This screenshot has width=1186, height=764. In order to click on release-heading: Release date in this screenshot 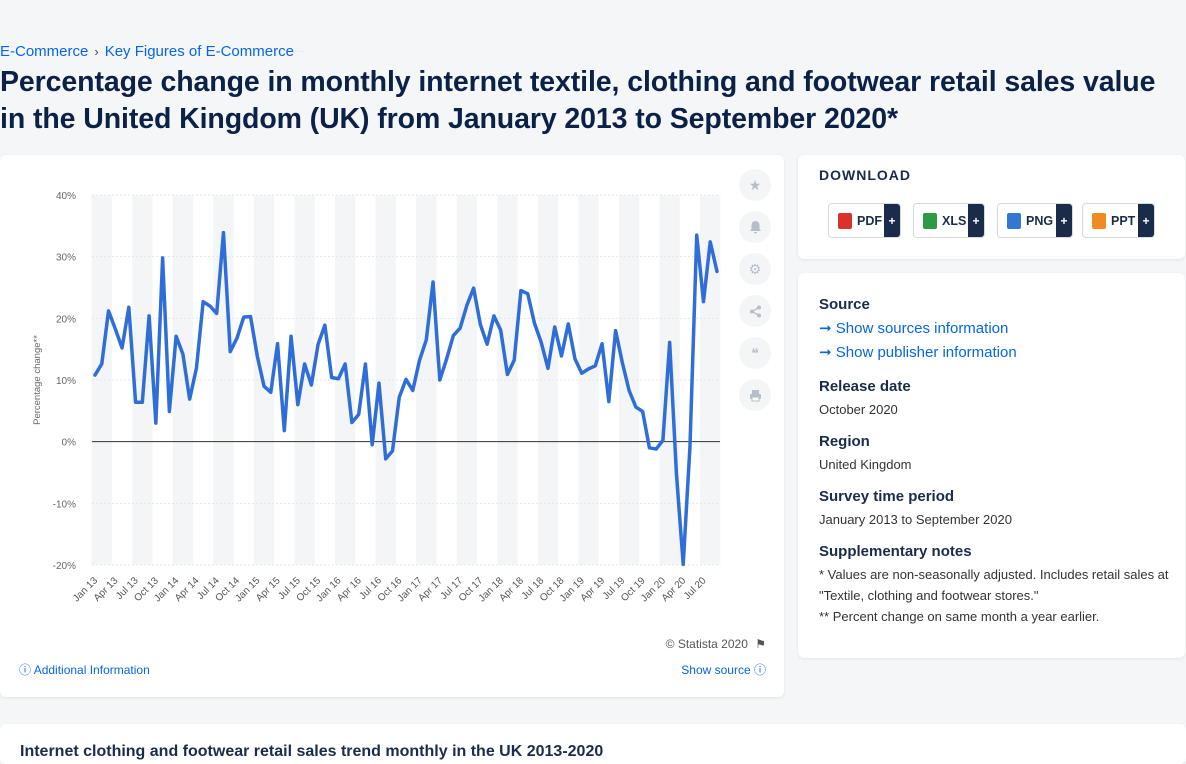, I will do `click(865, 386)`.